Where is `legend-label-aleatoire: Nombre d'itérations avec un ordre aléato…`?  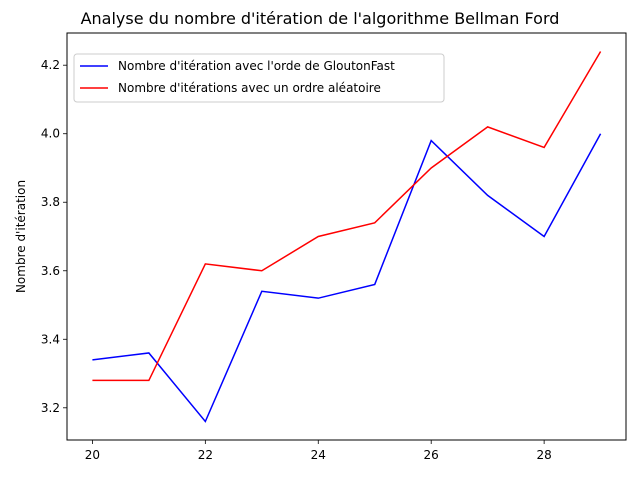 legend-label-aleatoire: Nombre d'itérations avec un ordre aléato… is located at coordinates (249, 88).